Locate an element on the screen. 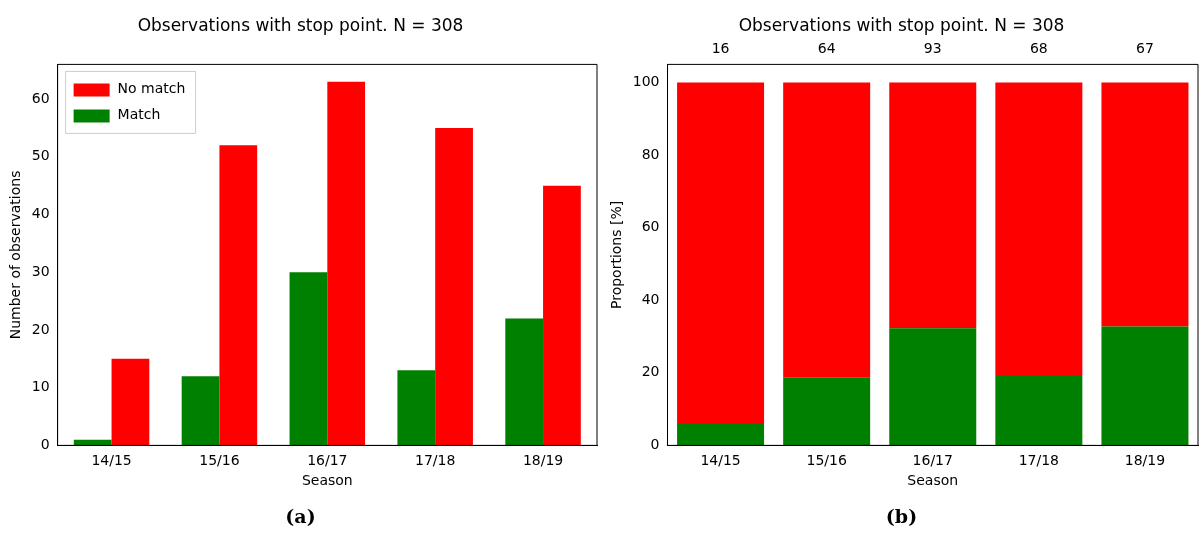 The width and height of the screenshot is (1203, 538). y-tick-label: 10 is located at coordinates (40, 386).